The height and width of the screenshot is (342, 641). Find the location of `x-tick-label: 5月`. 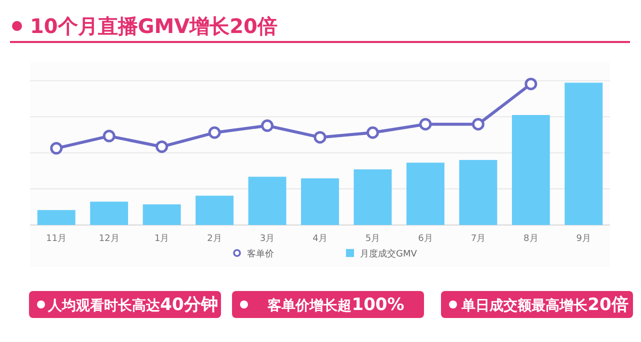

x-tick-label: 5月 is located at coordinates (372, 239).